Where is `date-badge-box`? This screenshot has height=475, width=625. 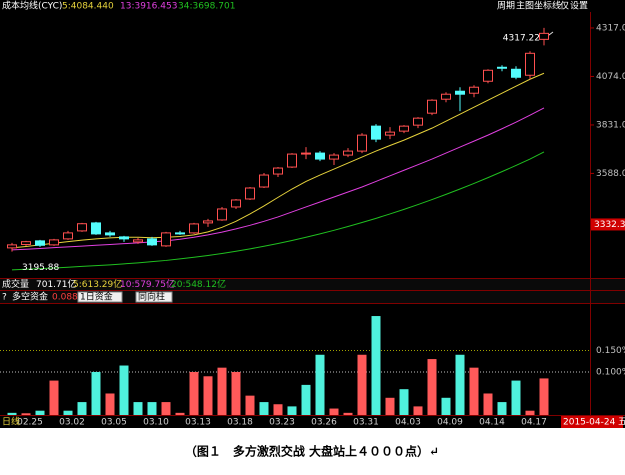 date-badge-box is located at coordinates (592, 422).